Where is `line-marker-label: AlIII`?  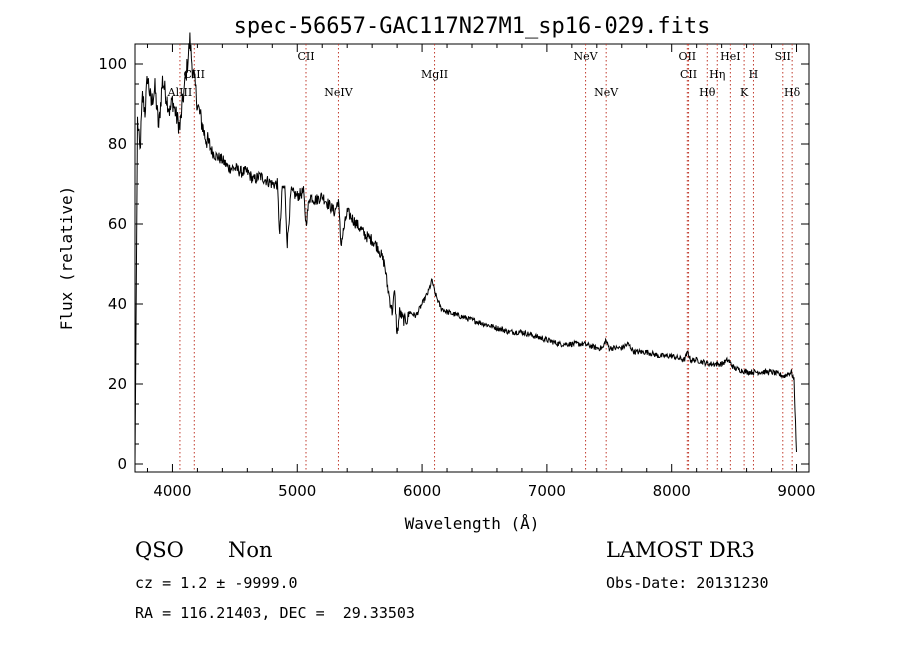 line-marker-label: AlIII is located at coordinates (180, 92).